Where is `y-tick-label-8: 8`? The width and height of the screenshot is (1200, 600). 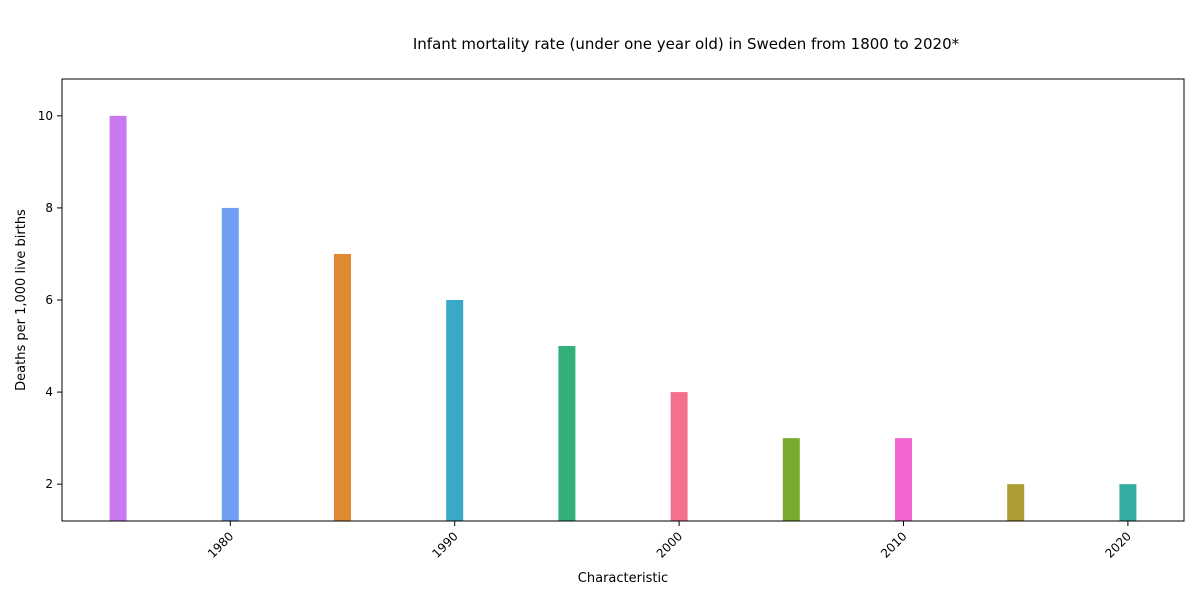 y-tick-label-8: 8 is located at coordinates (49, 208).